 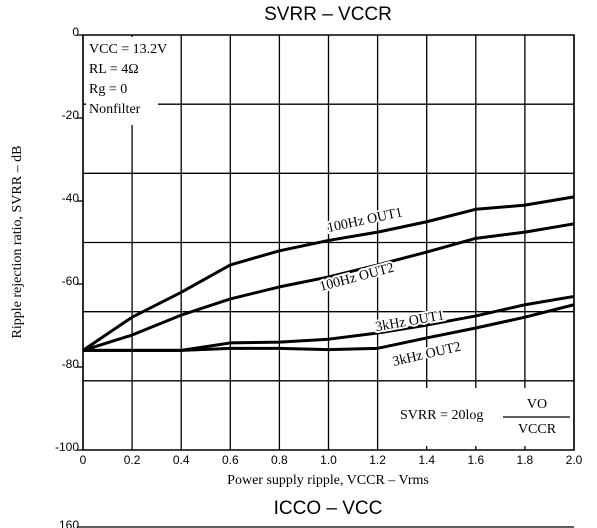 What do you see at coordinates (426, 460) in the screenshot?
I see `x-tick-label: 1.4` at bounding box center [426, 460].